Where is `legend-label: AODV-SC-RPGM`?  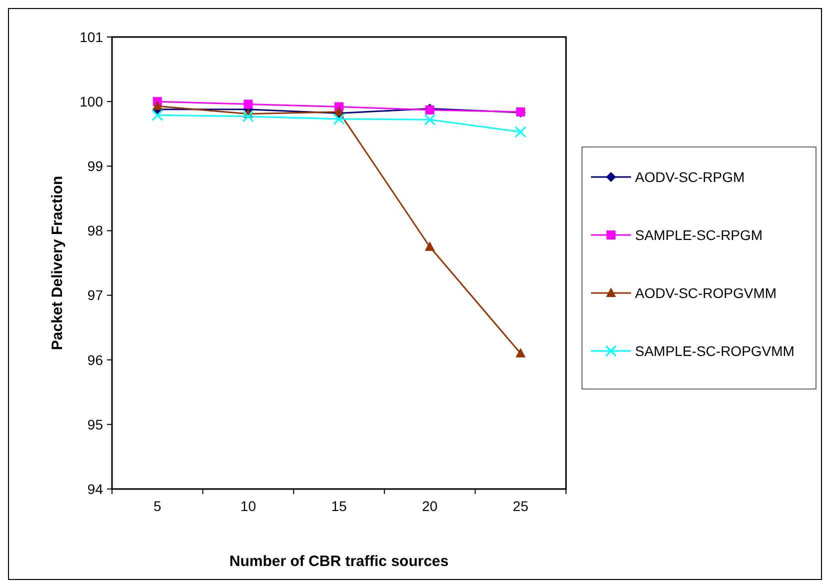
legend-label: AODV-SC-RPGM is located at coordinates (690, 176).